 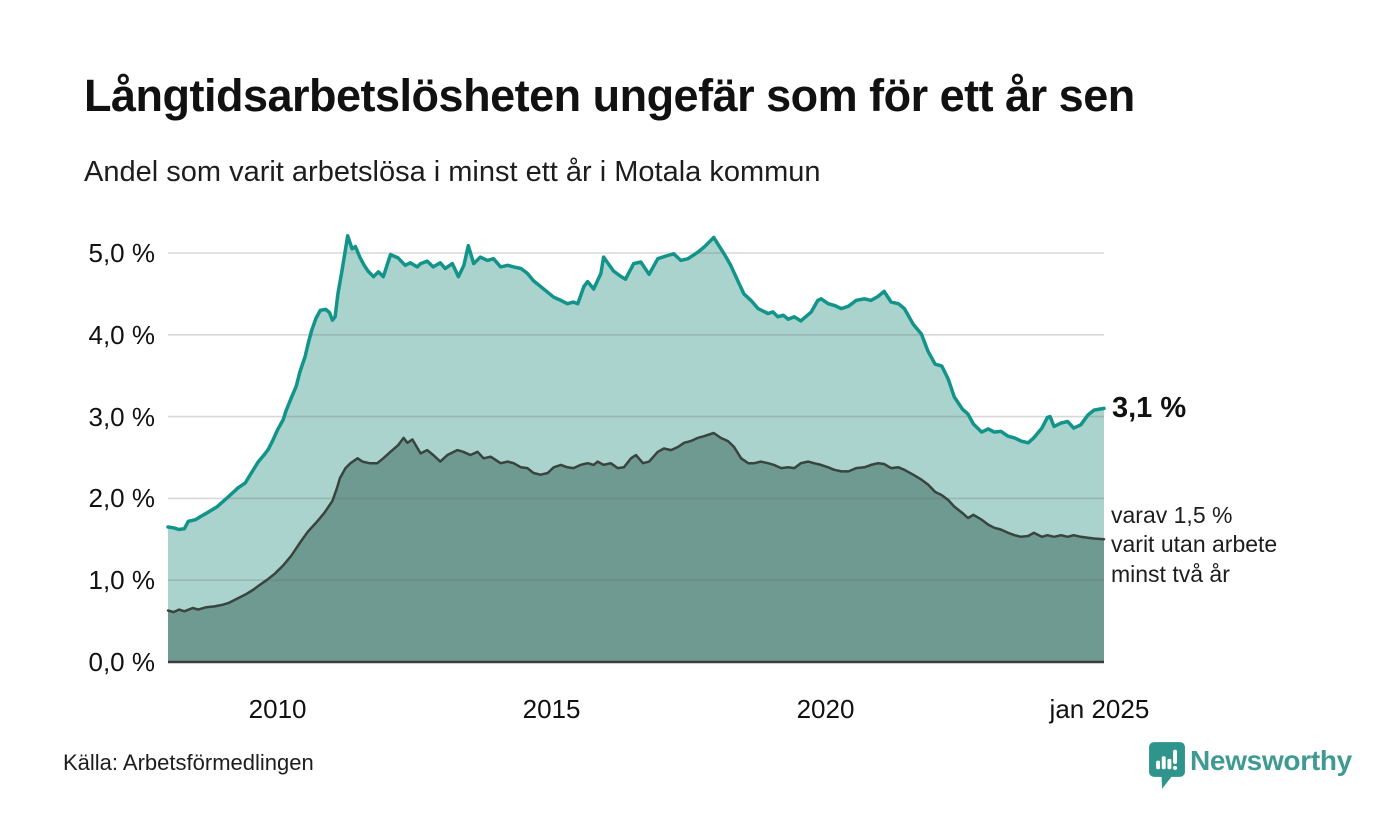 What do you see at coordinates (122, 334) in the screenshot?
I see `y-axis-label: 4,0 %` at bounding box center [122, 334].